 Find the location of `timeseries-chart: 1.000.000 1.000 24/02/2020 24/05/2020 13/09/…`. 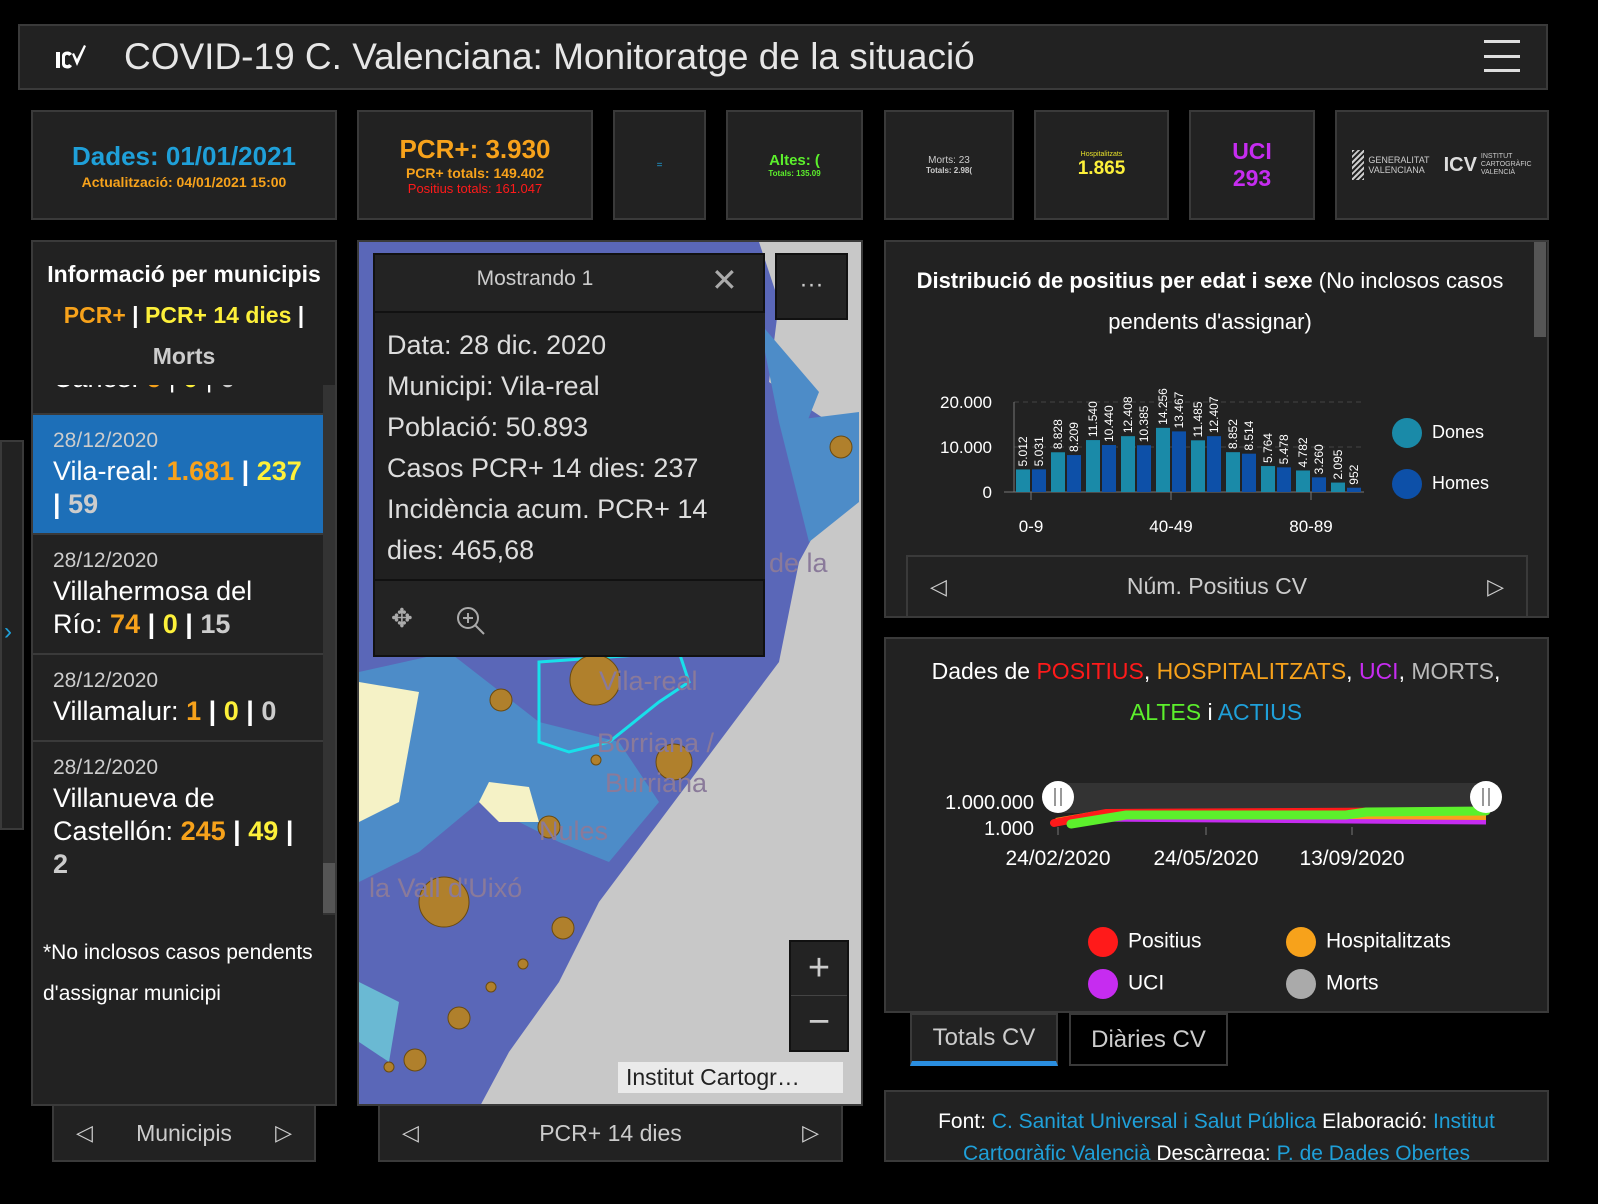

timeseries-chart: 1.000.000 1.000 24/02/2020 24/05/2020 13/09/… is located at coordinates (1216, 819).